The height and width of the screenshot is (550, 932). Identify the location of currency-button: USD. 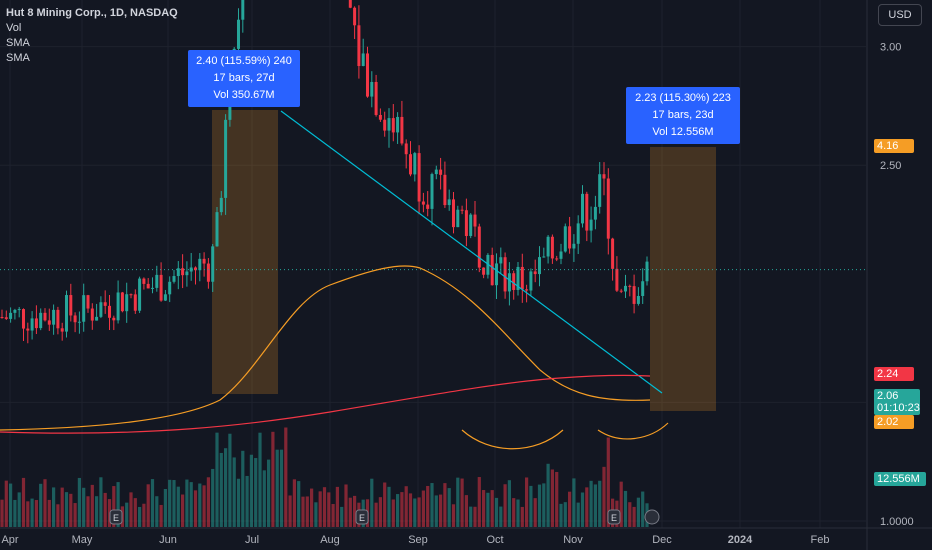
(900, 15).